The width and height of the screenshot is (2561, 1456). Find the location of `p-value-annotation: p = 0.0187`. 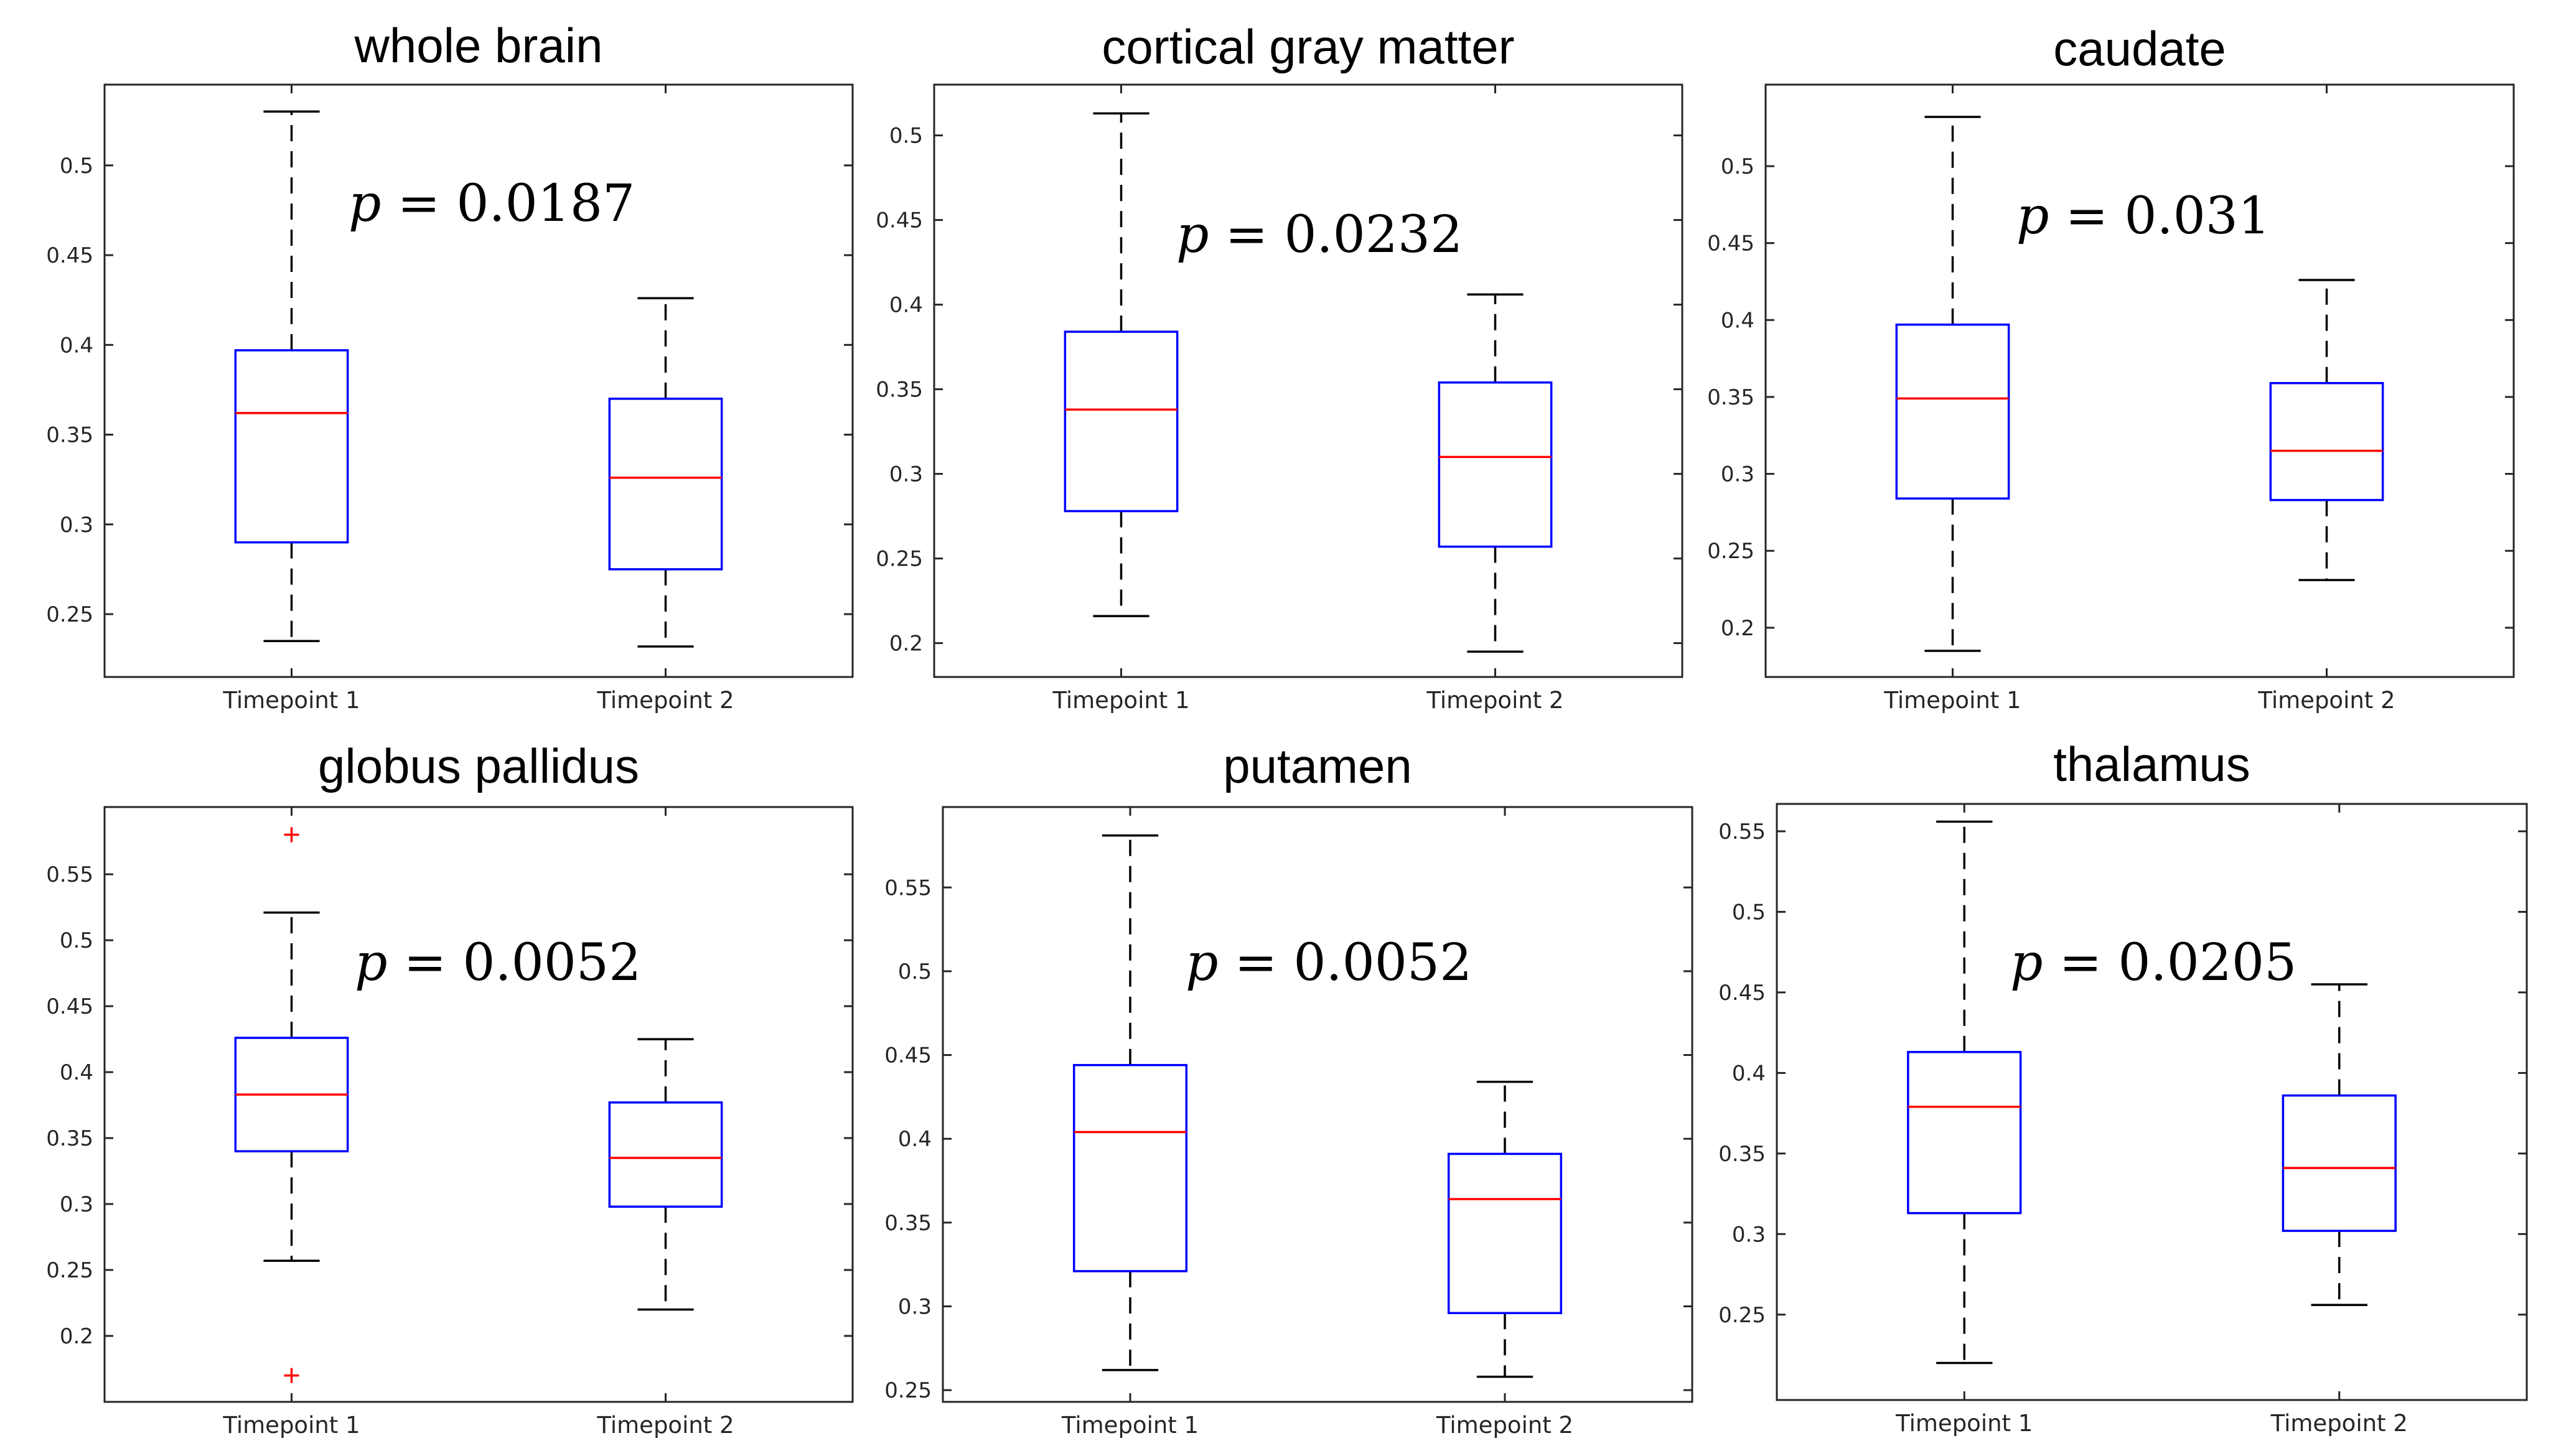

p-value-annotation: p = 0.0187 is located at coordinates (492, 203).